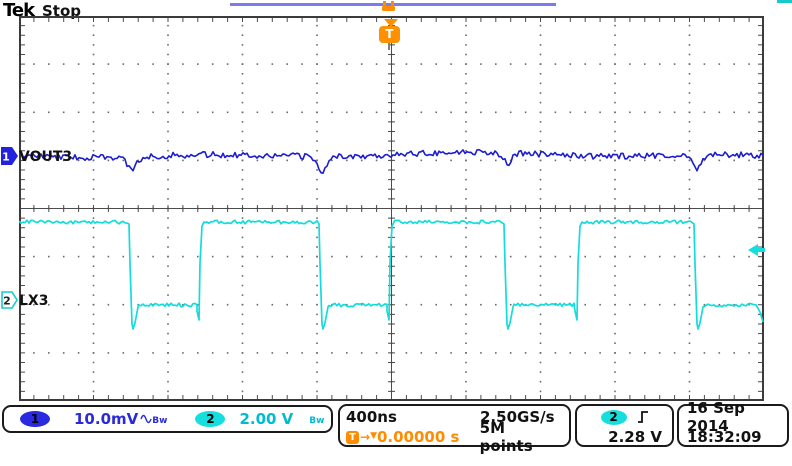 The height and width of the screenshot is (466, 792). I want to click on tek-logo: Tek, so click(19, 10).